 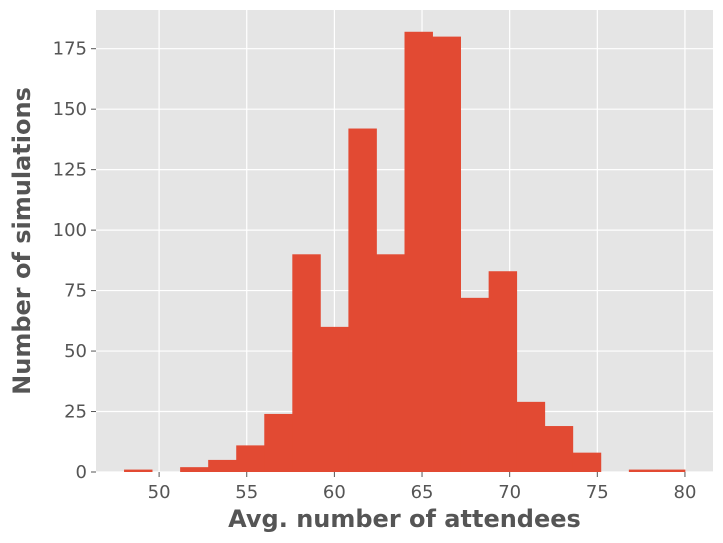 What do you see at coordinates (70, 109) in the screenshot?
I see `y-tick-label: 150` at bounding box center [70, 109].